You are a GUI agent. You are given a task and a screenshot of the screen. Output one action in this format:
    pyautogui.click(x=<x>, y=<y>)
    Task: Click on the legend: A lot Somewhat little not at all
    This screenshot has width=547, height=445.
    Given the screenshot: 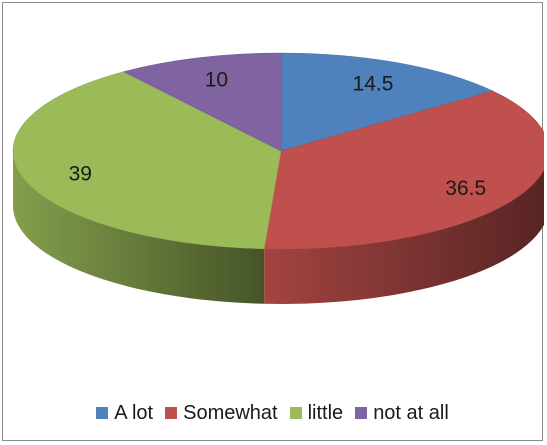 What is the action you would take?
    pyautogui.click(x=272, y=413)
    